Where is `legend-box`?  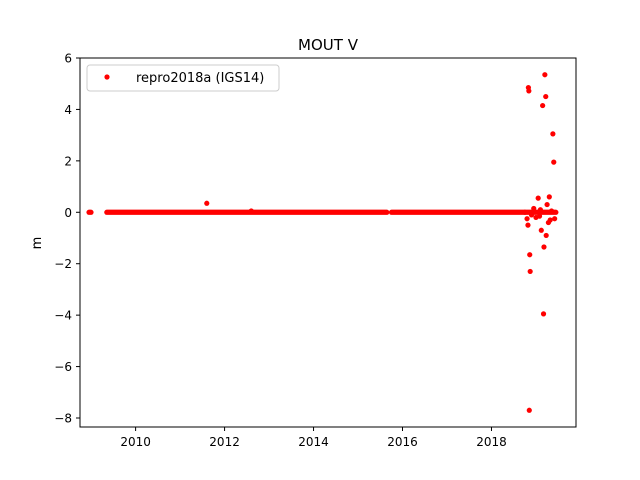 legend-box is located at coordinates (183, 78).